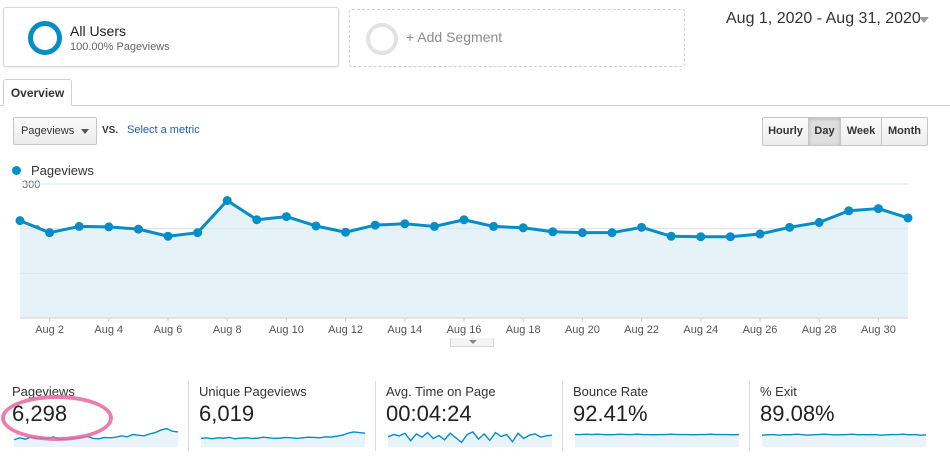 This screenshot has height=473, width=950. What do you see at coordinates (454, 37) in the screenshot?
I see `add-segment-label: + Add Segment` at bounding box center [454, 37].